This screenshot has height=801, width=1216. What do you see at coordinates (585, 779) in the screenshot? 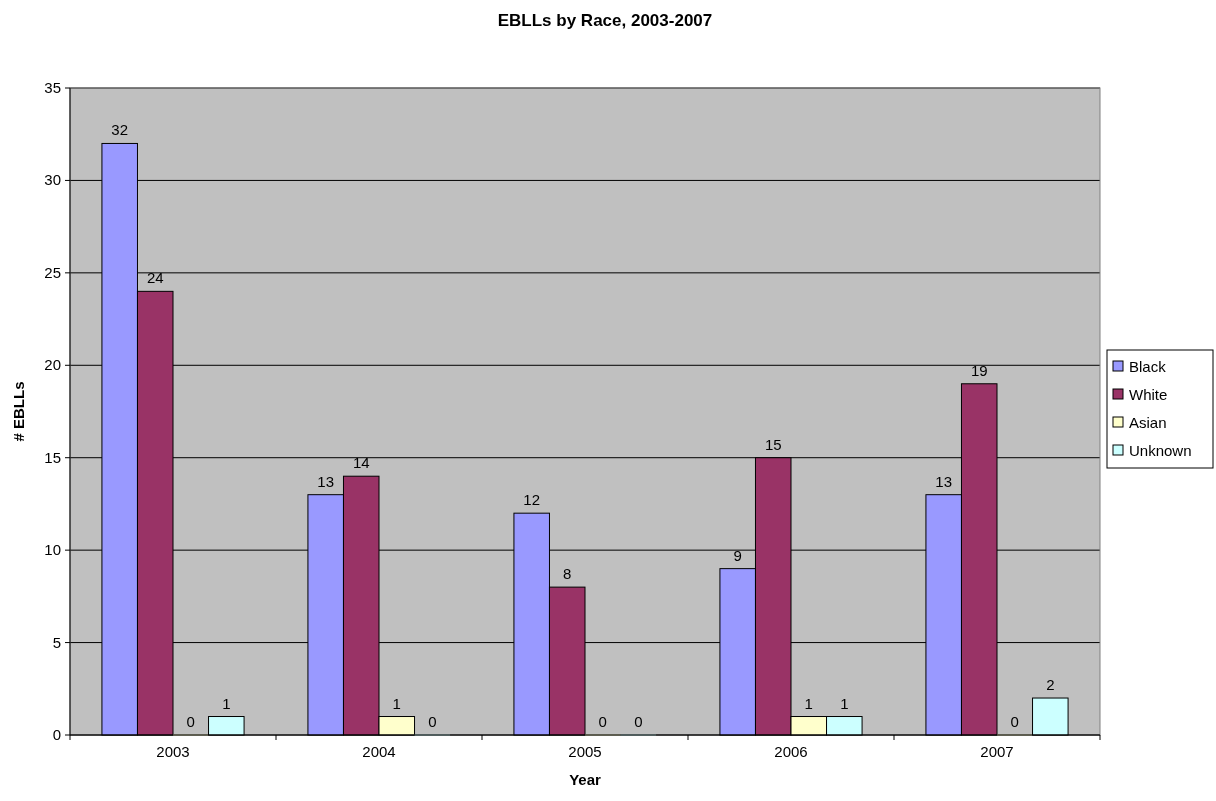
I see `x-axis-title: Year` at bounding box center [585, 779].